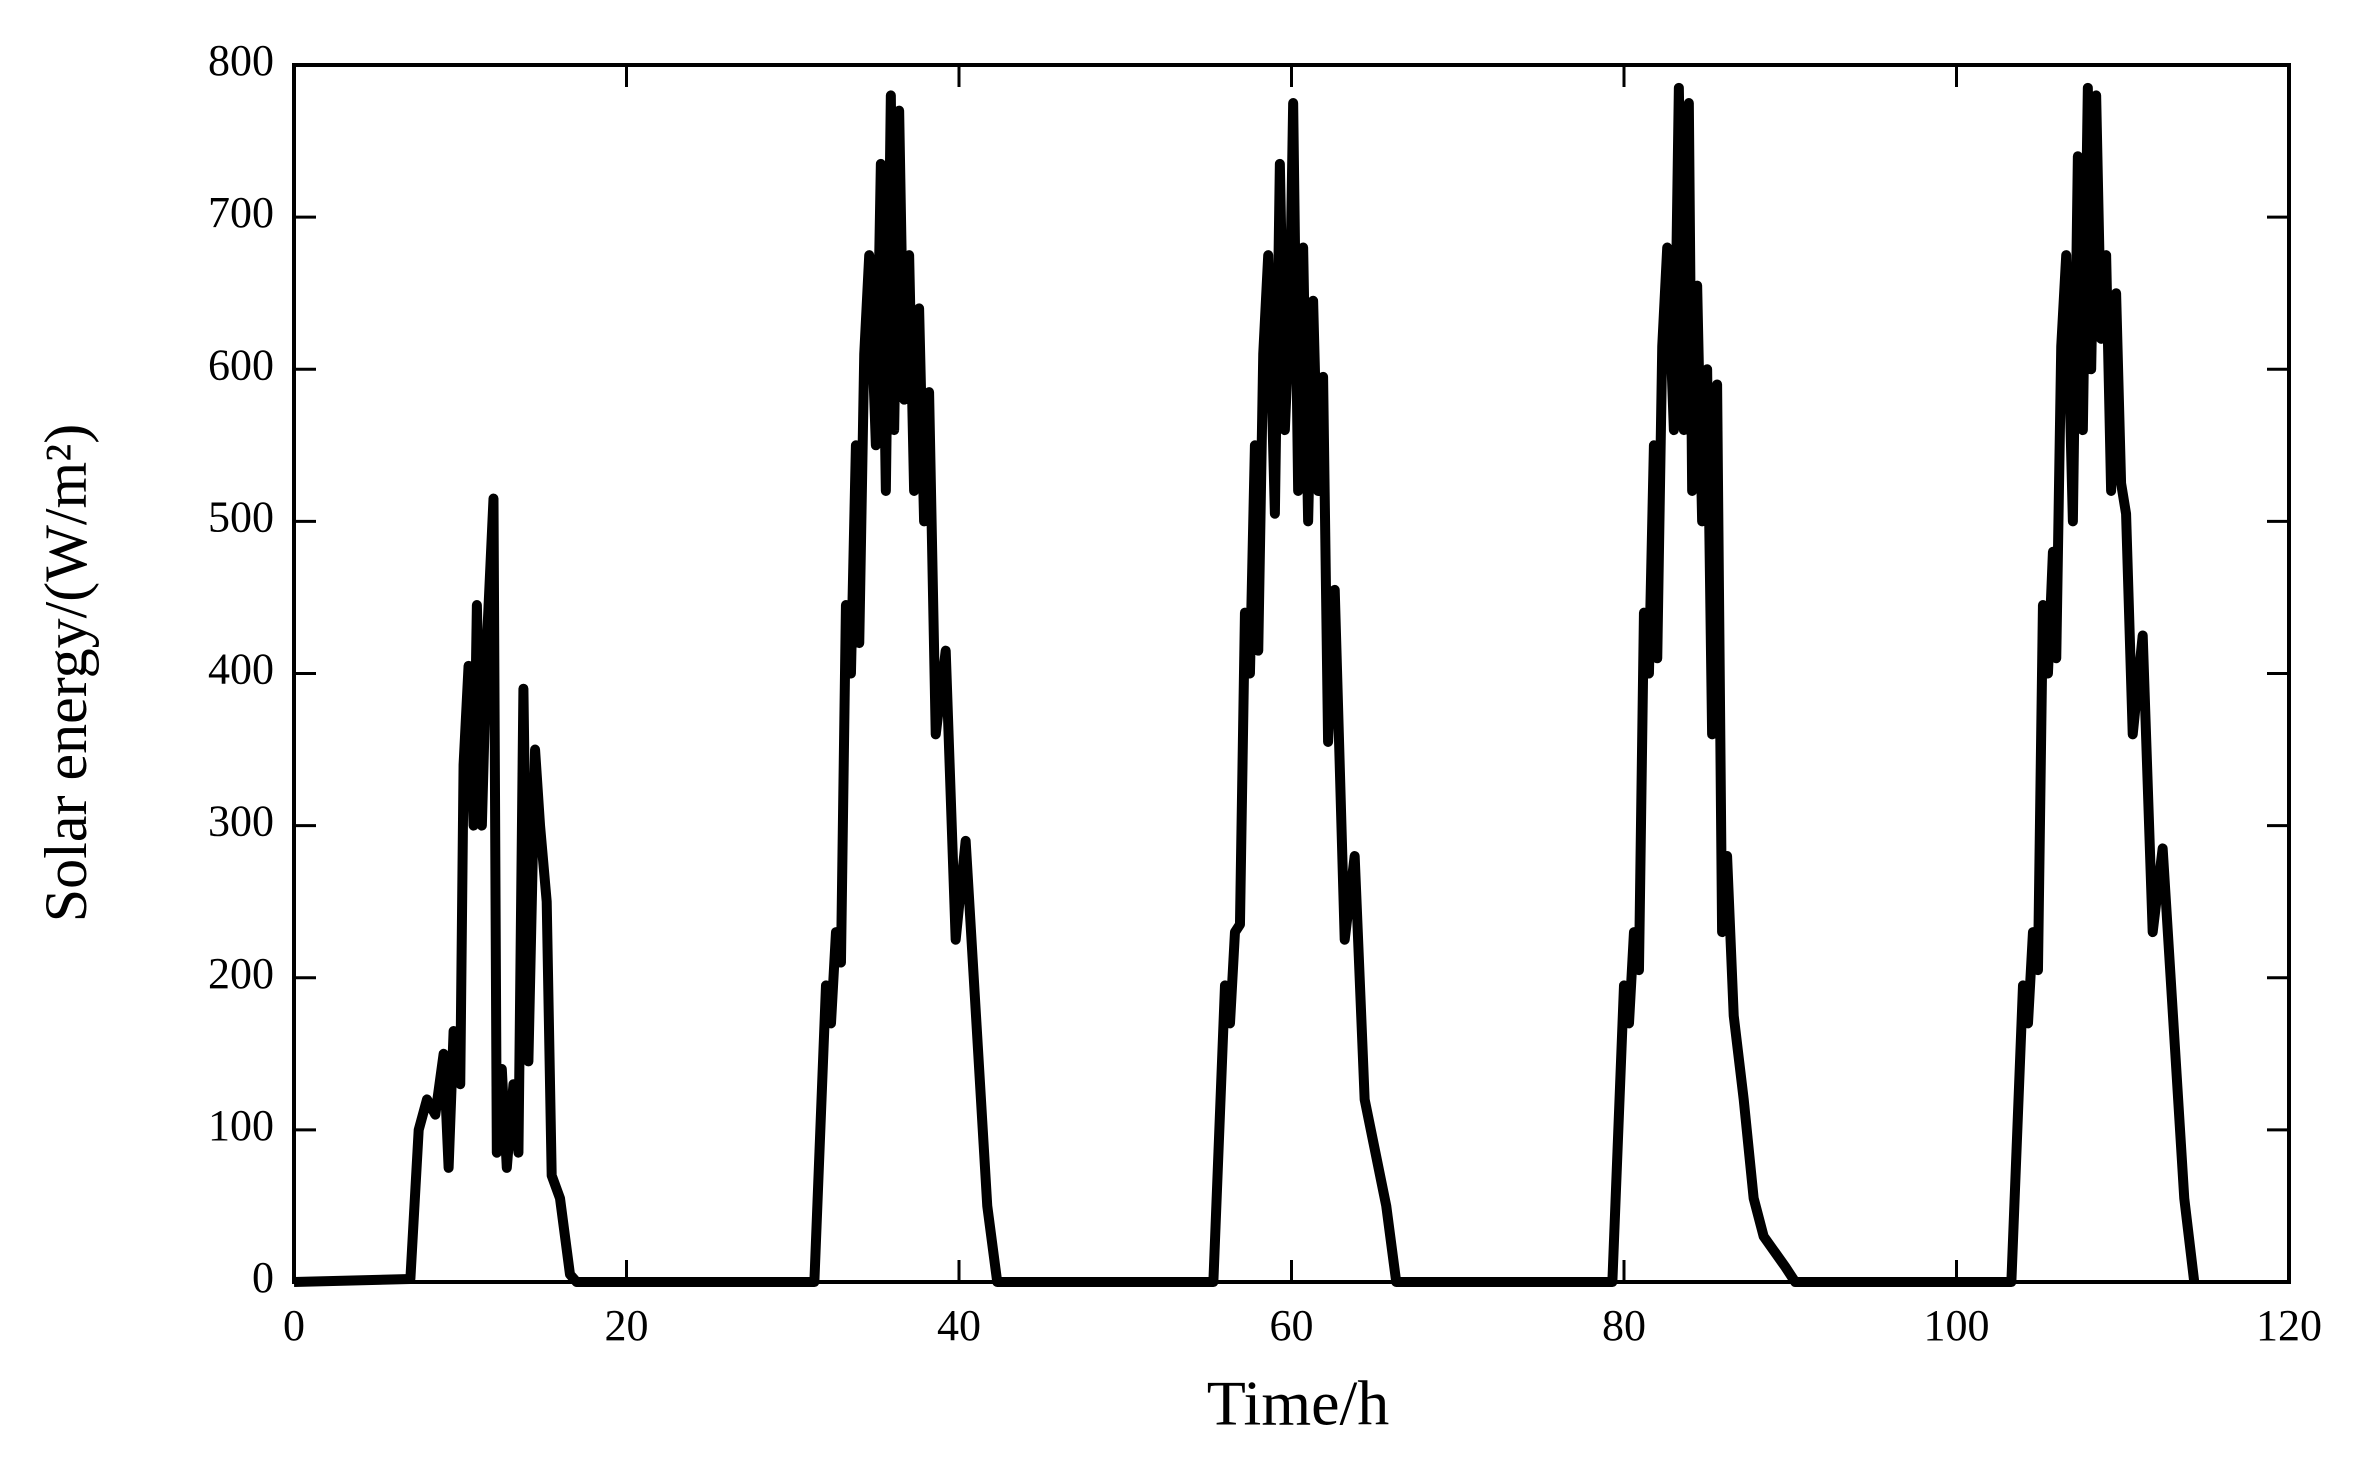 Image resolution: width=2365 pixels, height=1468 pixels. What do you see at coordinates (241, 364) in the screenshot?
I see `y-tick-label: 600` at bounding box center [241, 364].